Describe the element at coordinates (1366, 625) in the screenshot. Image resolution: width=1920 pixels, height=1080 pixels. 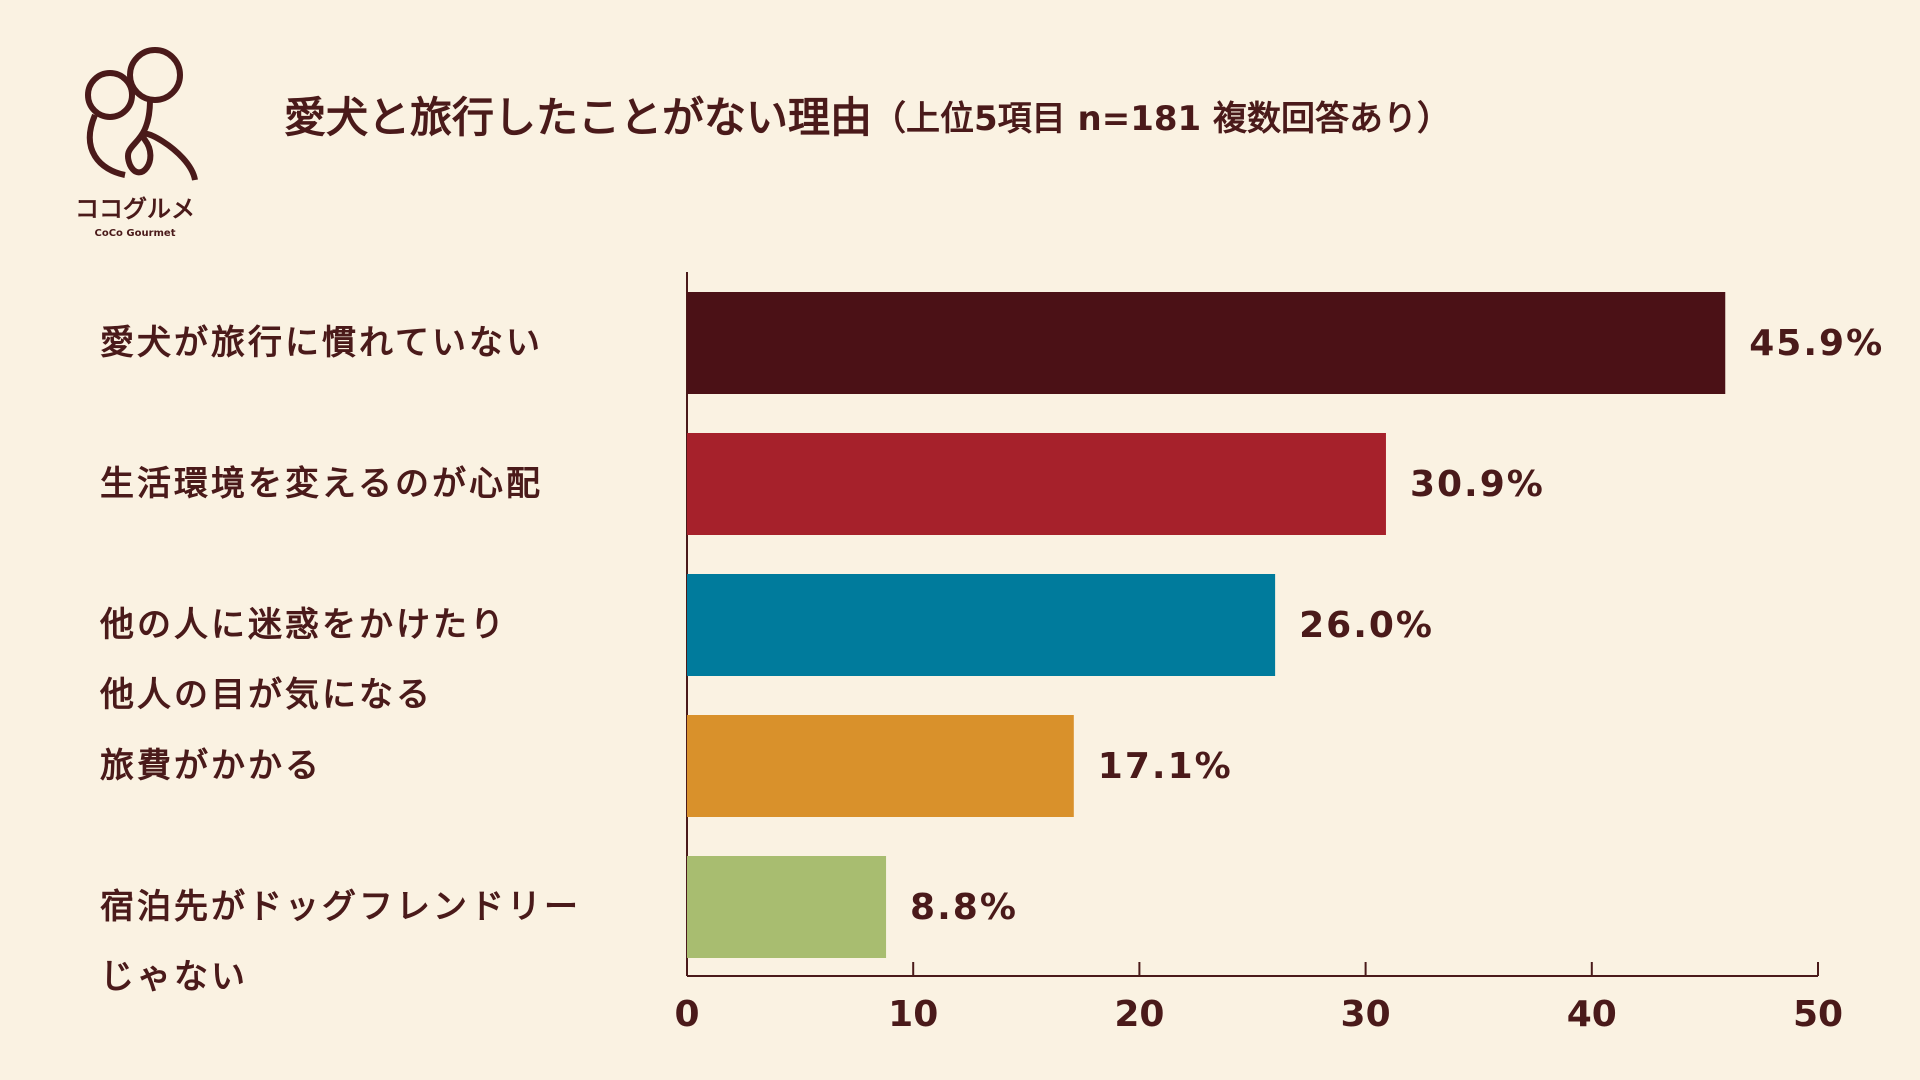
I see `value-label: 26.0%` at that location.